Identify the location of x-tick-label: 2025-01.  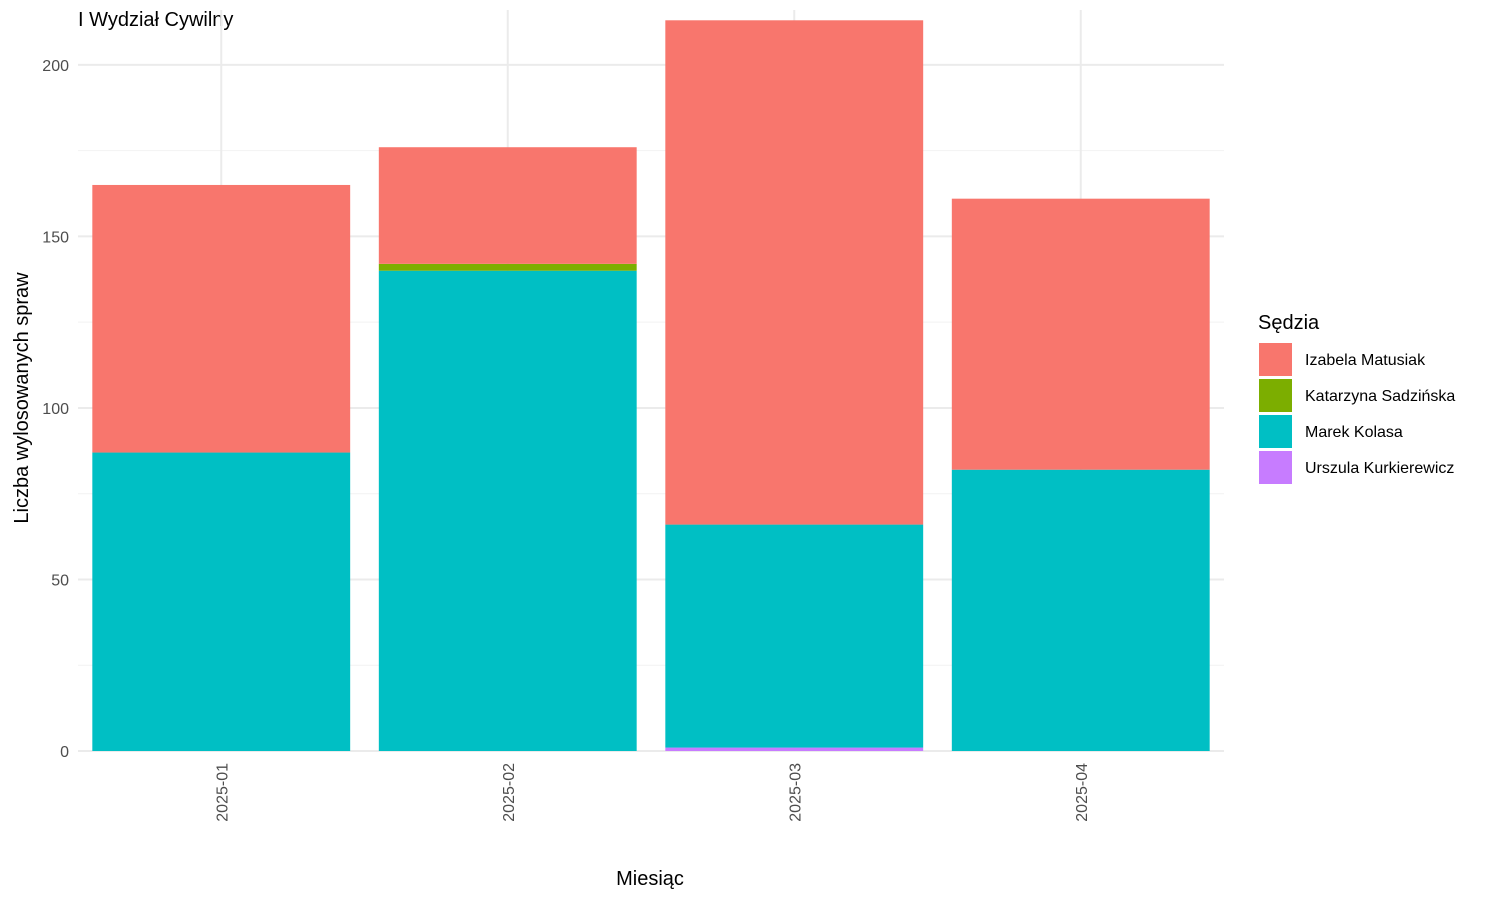
(222, 792).